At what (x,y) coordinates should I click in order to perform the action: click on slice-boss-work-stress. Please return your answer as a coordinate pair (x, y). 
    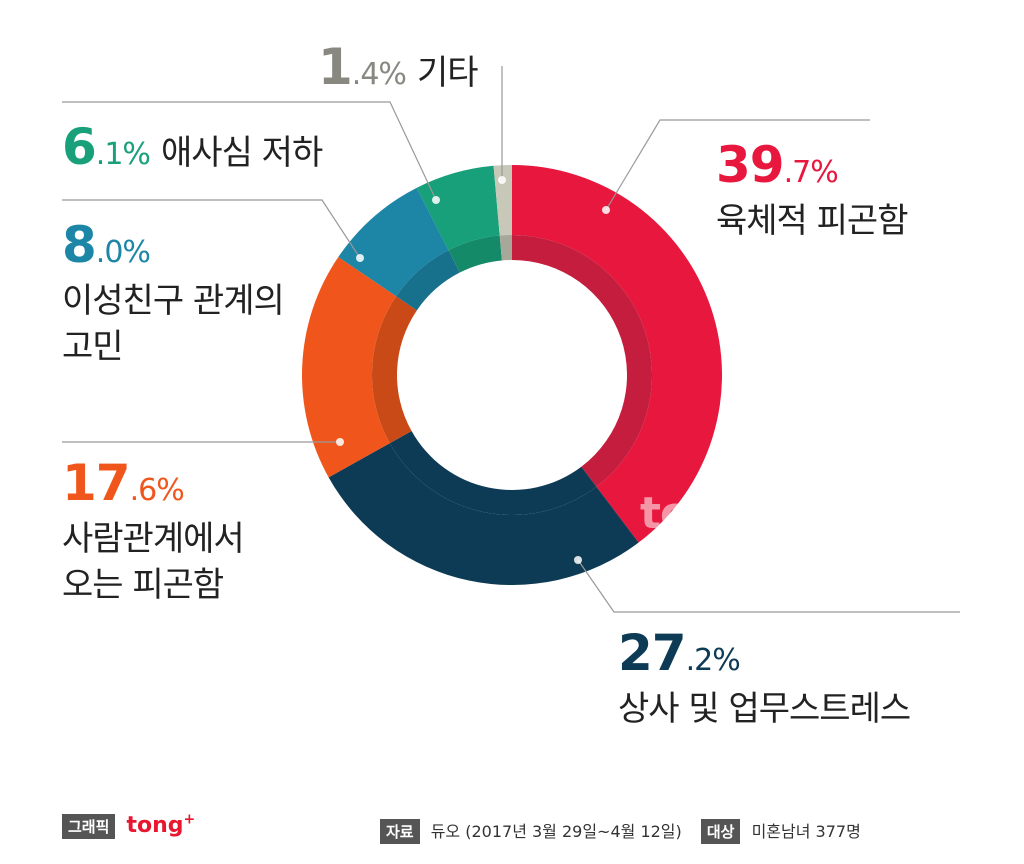
    Looking at the image, I should click on (483, 514).